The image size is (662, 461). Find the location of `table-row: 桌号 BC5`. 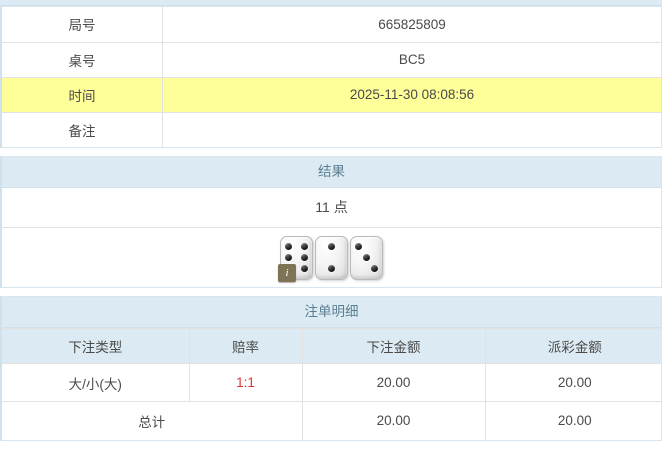

table-row: 桌号 BC5 is located at coordinates (331, 59).